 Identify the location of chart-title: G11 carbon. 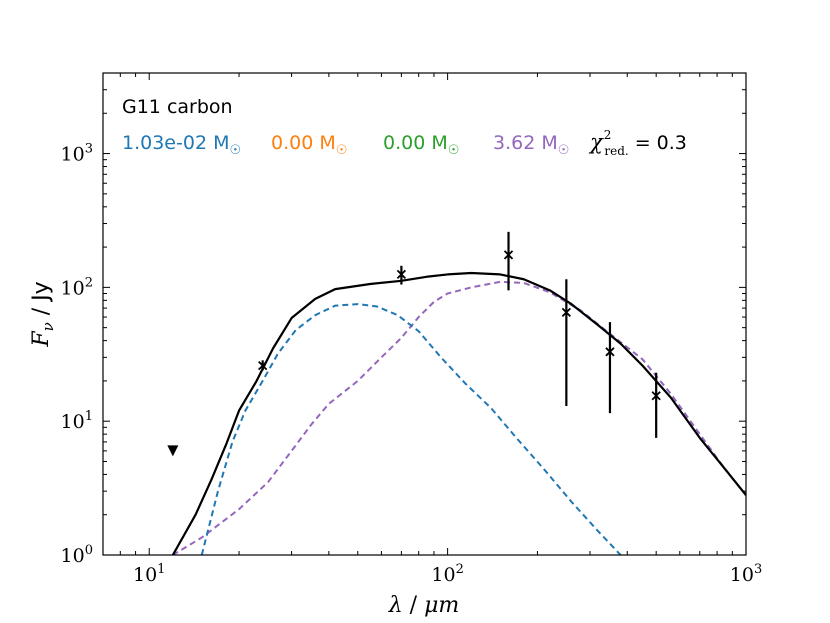
(177, 107).